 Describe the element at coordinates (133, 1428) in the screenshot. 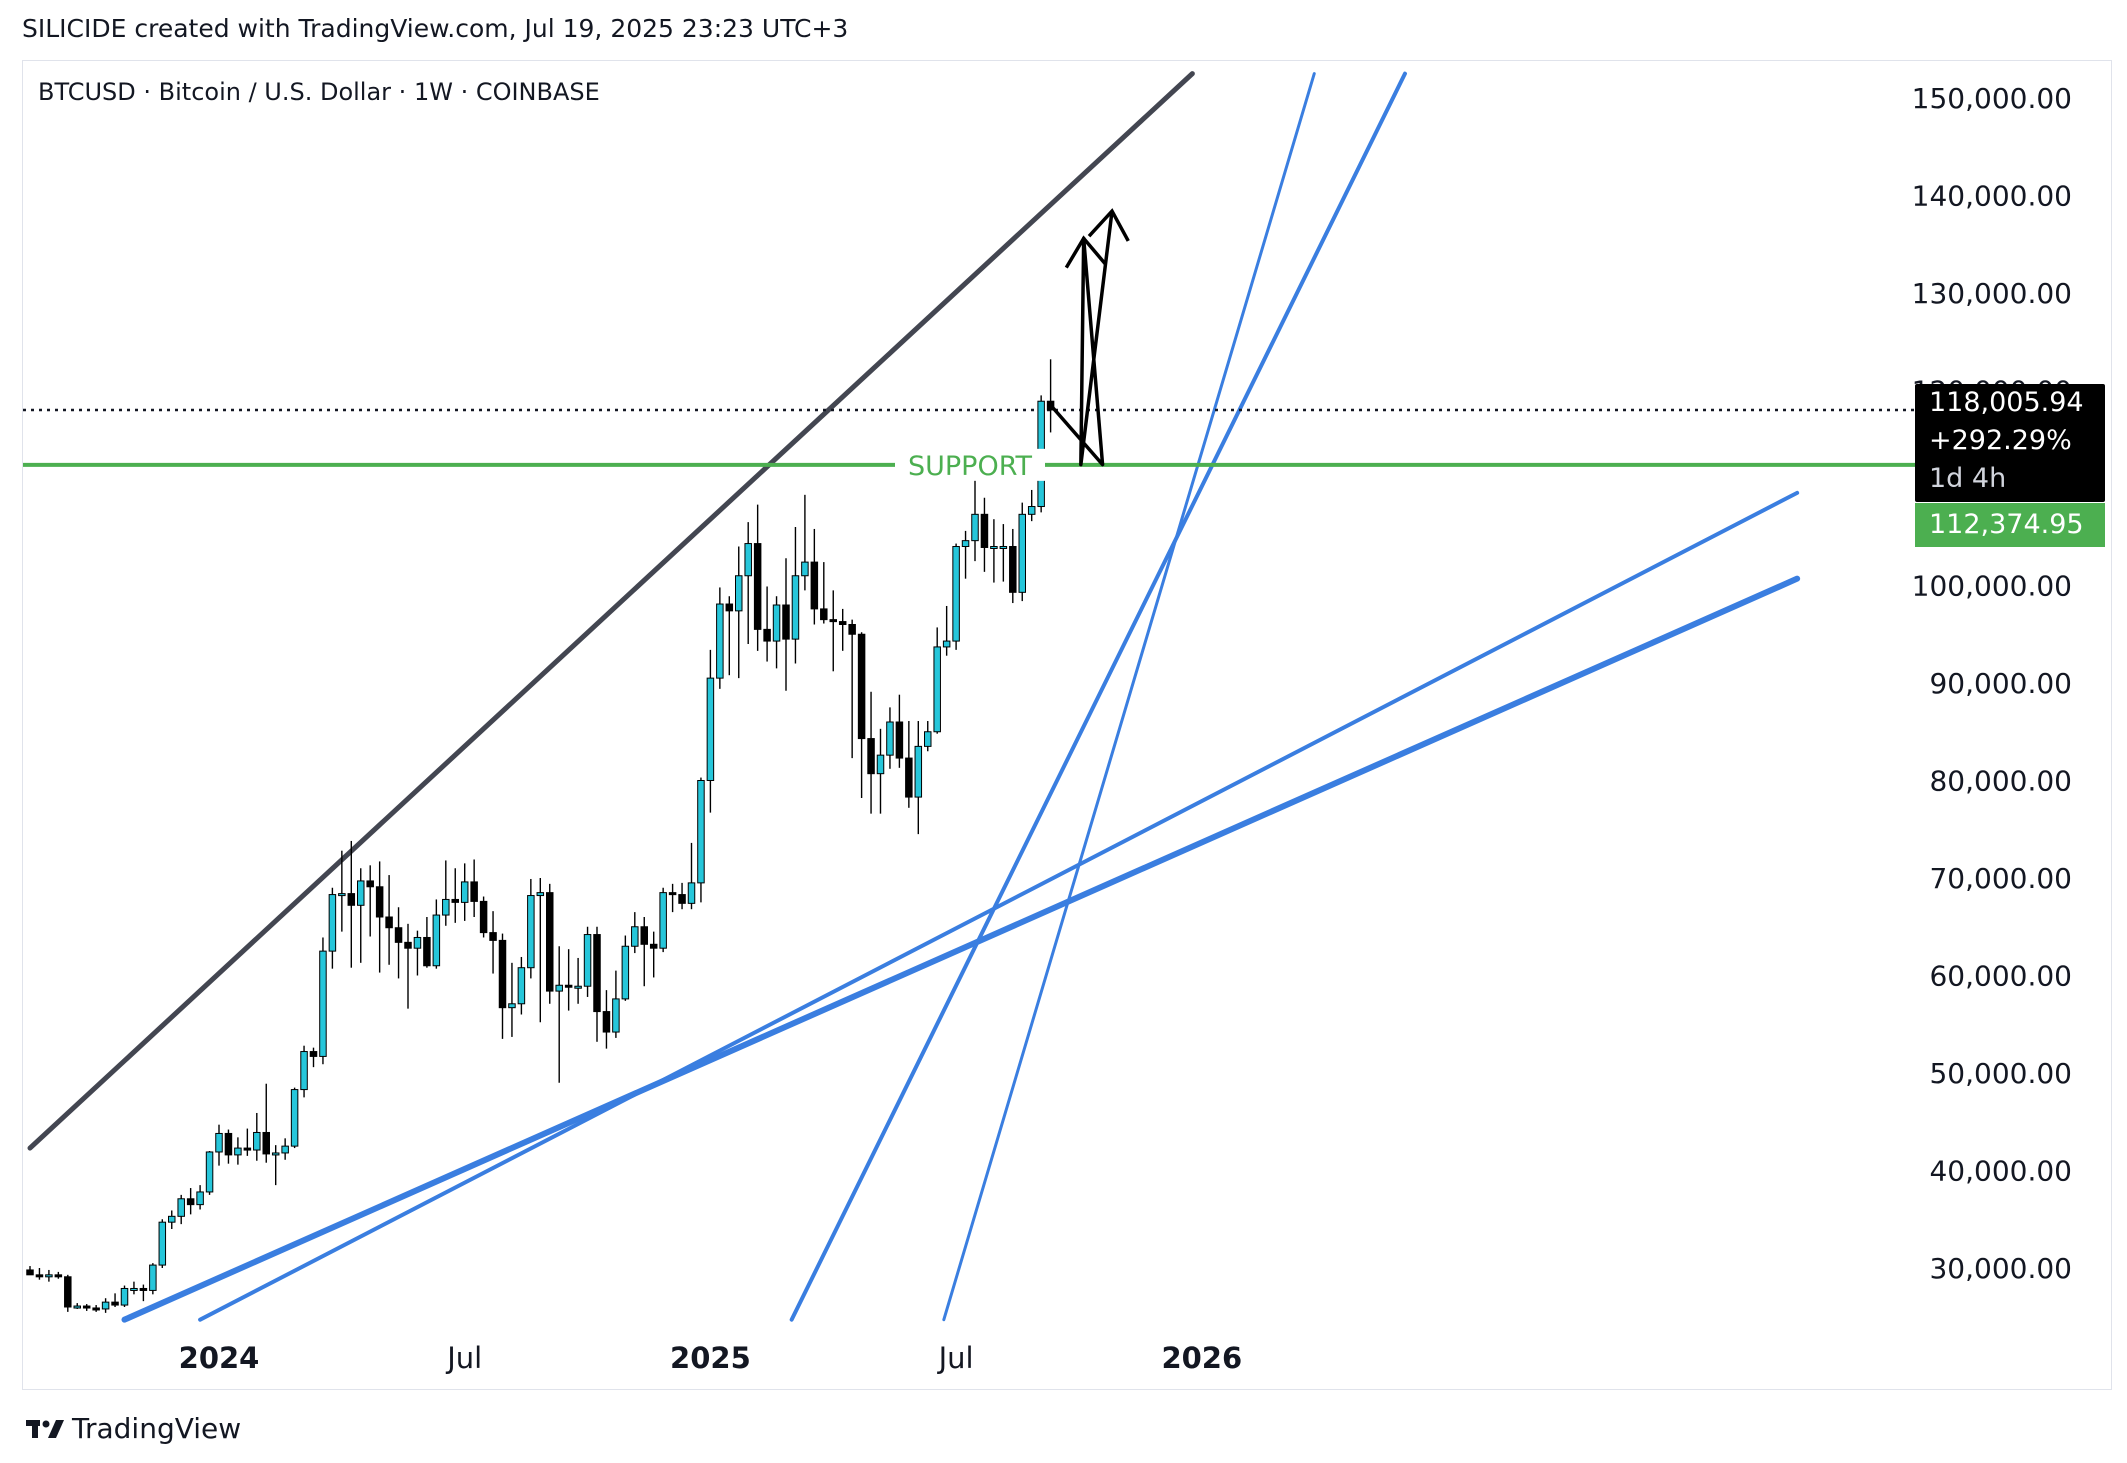

I see `tradingview-logo: TradingView` at that location.